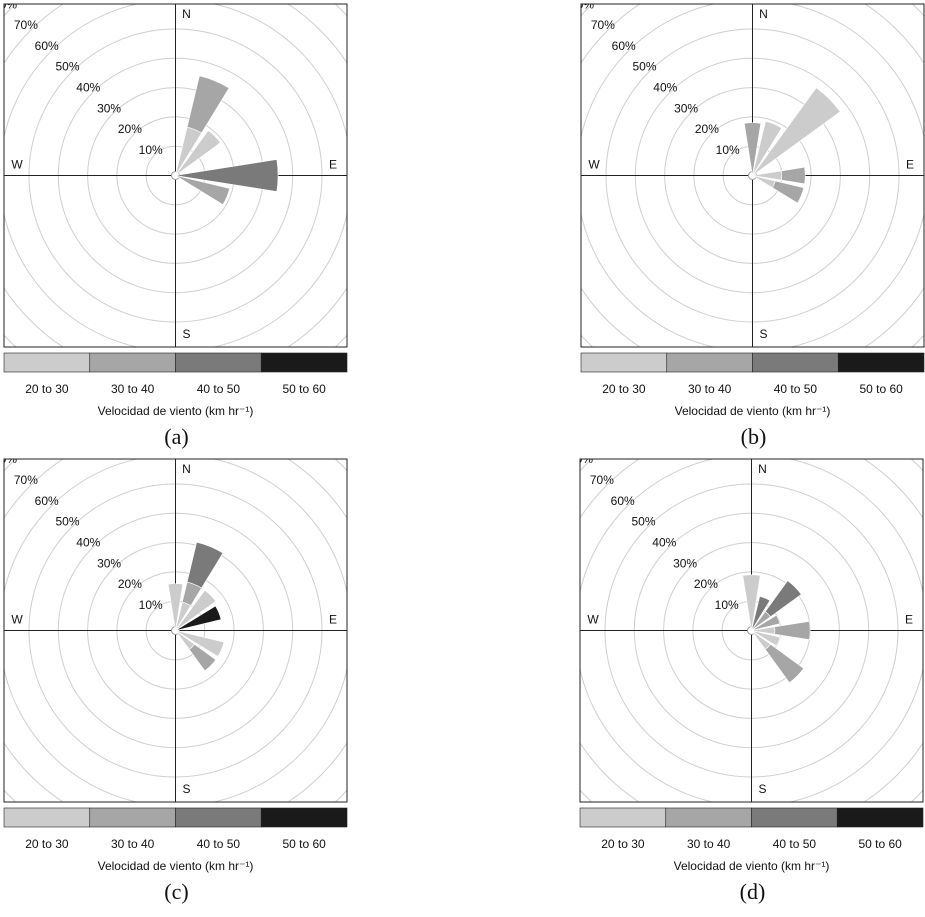  I want to click on ring-label: 40%, so click(665, 87).